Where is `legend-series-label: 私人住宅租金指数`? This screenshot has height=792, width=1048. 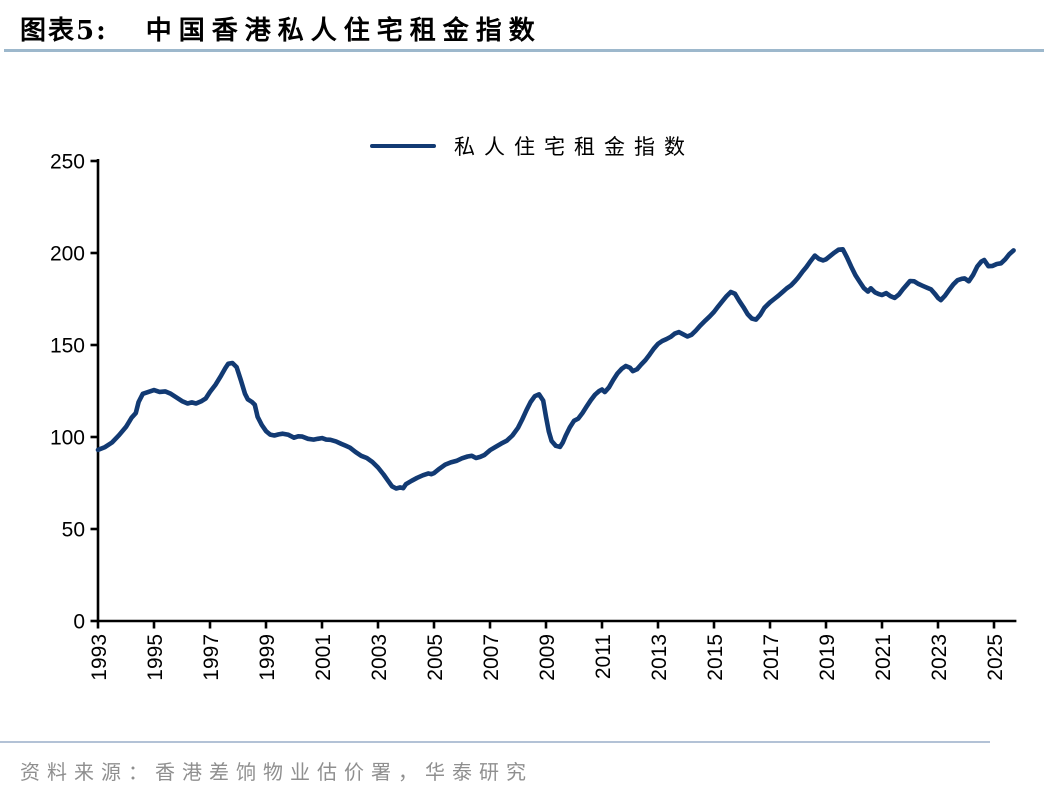
legend-series-label: 私人住宅租金指数 is located at coordinates (574, 147).